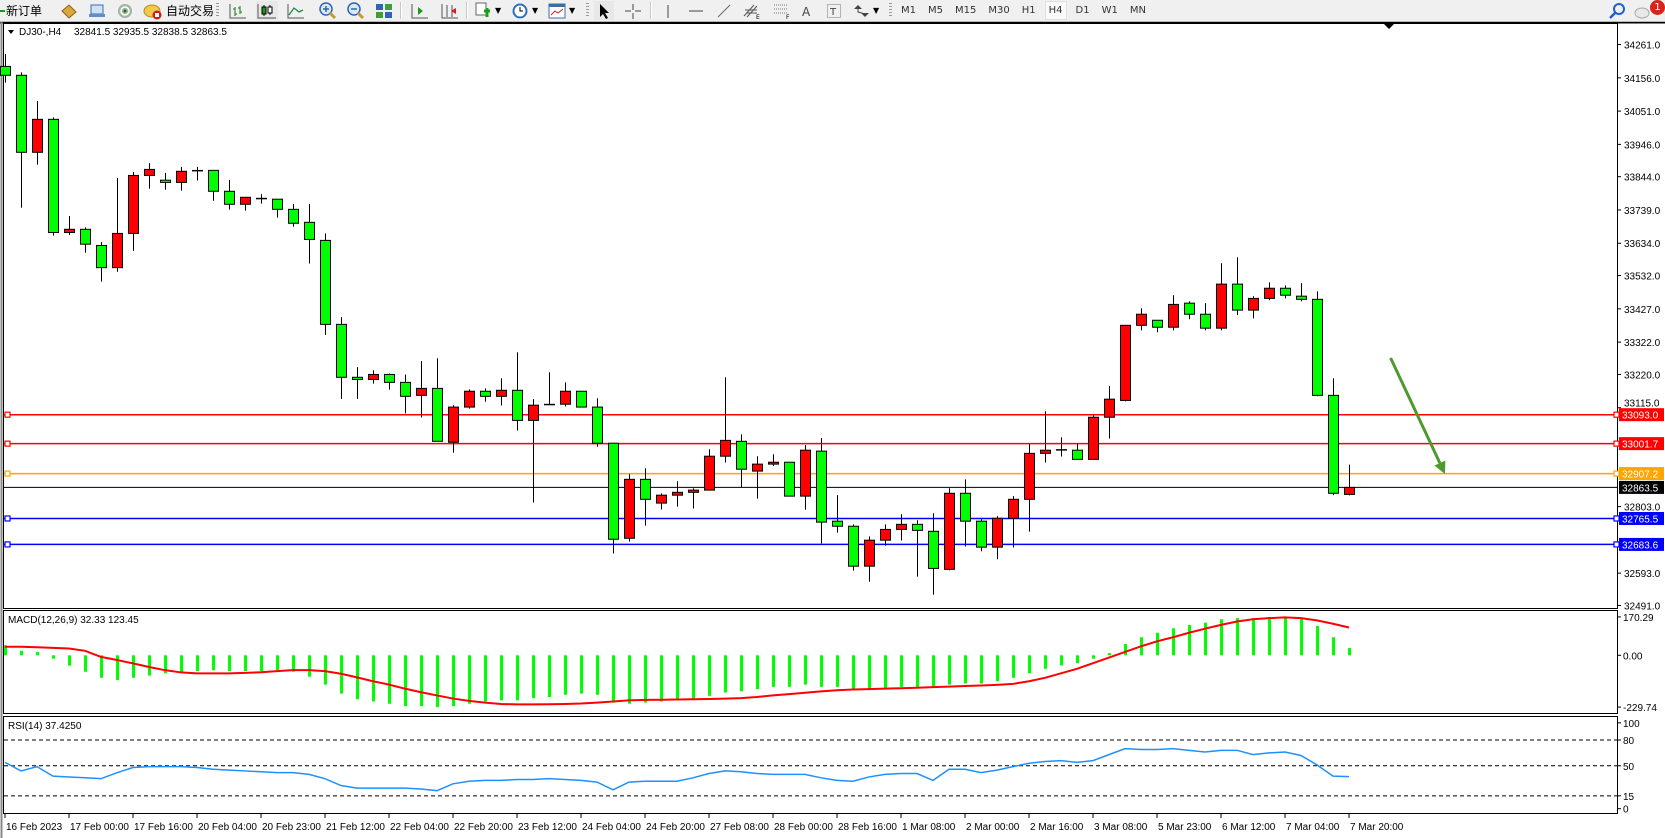 The height and width of the screenshot is (838, 1665). Describe the element at coordinates (1415, 410) in the screenshot. I see `arrow-annotation` at that location.